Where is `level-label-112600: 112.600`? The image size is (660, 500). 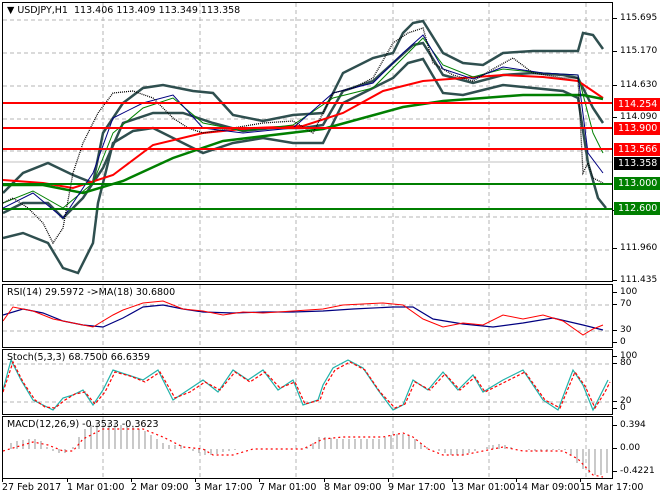
level-label-112600: 112.600 is located at coordinates (637, 208).